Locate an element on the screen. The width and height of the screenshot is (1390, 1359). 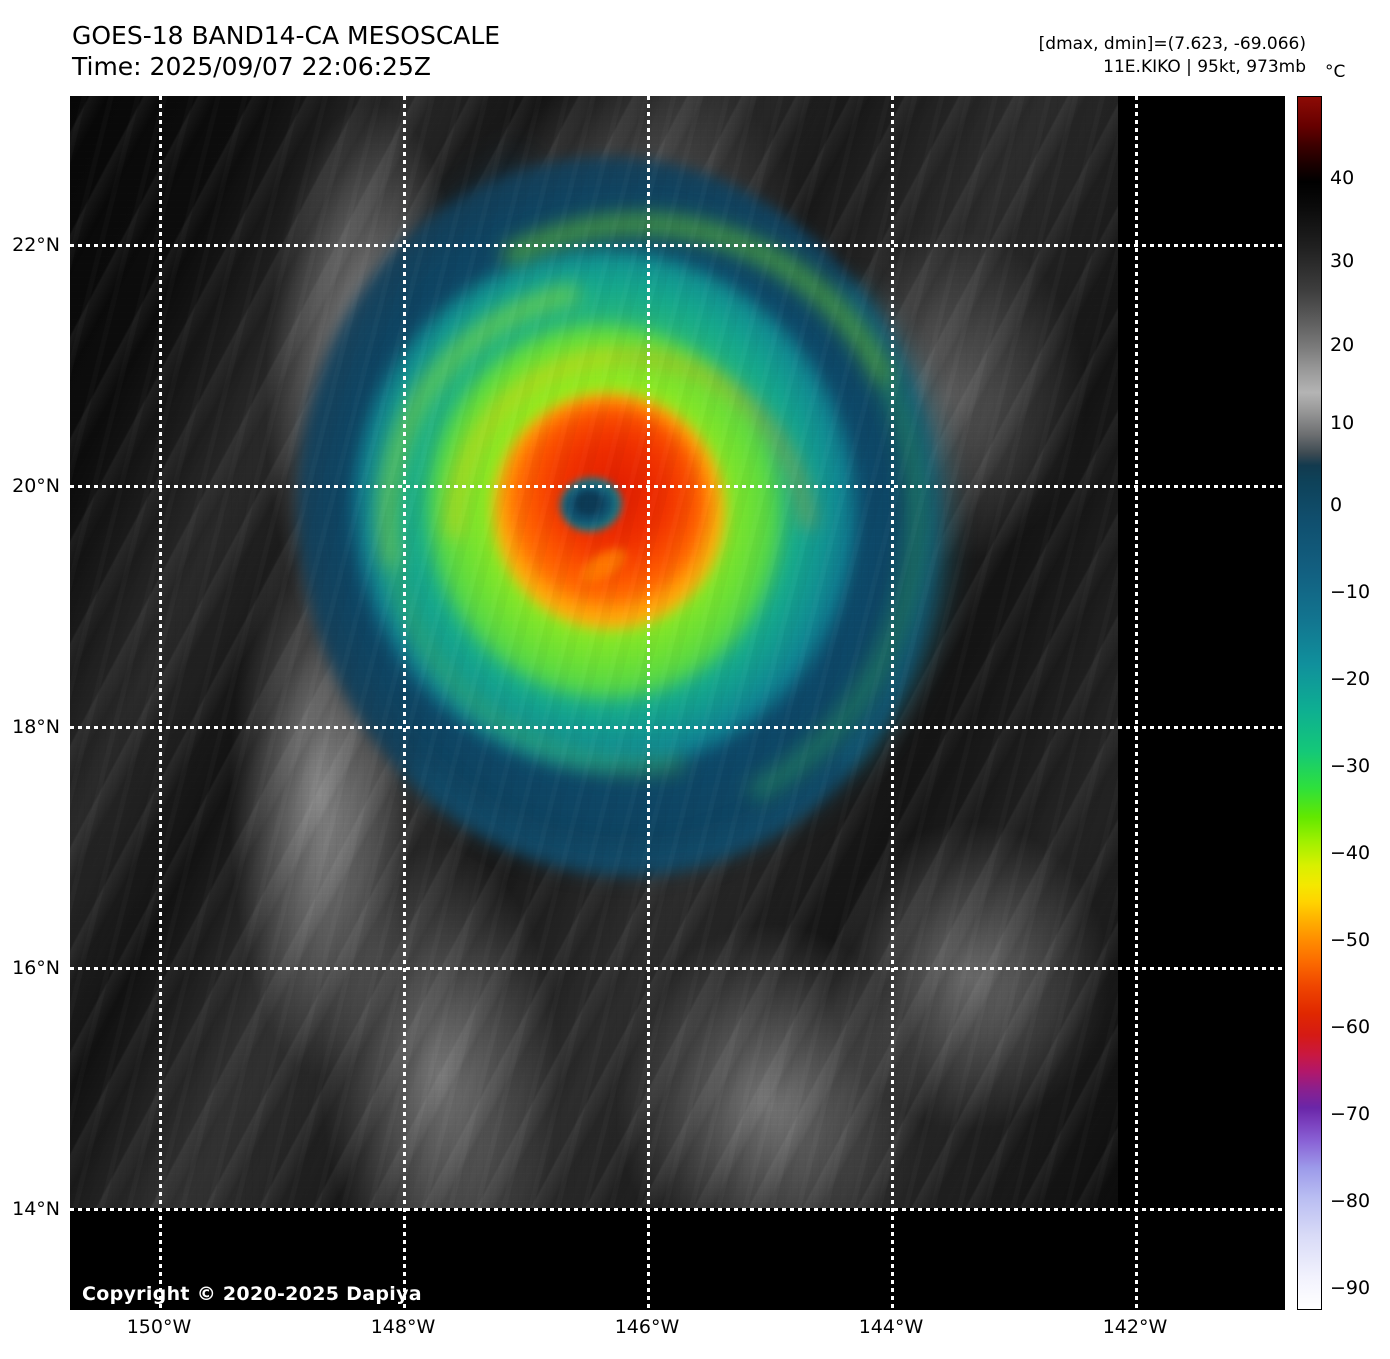
temperature-colorbar is located at coordinates (1309, 703).